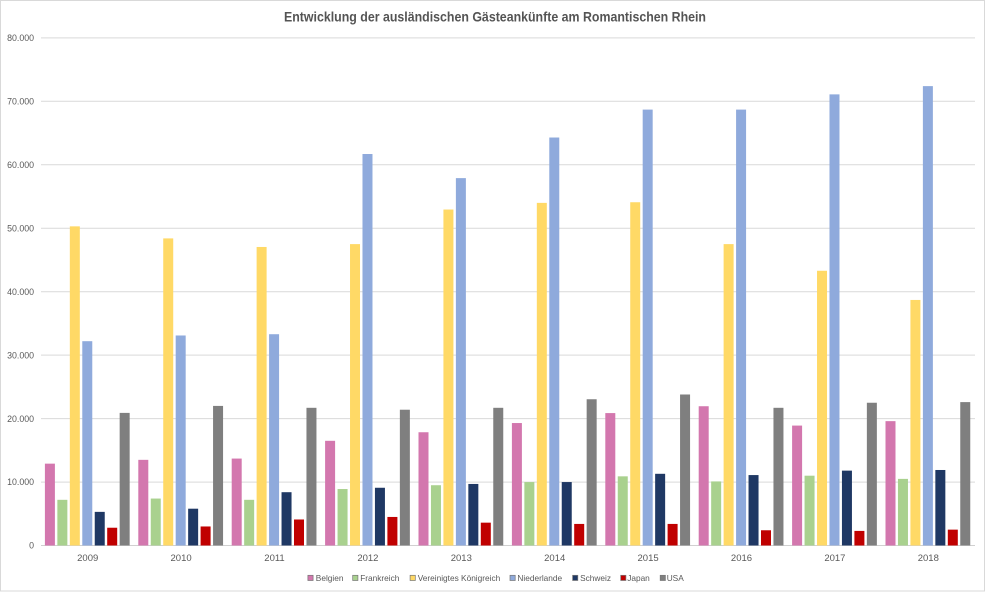  What do you see at coordinates (461, 558) in the screenshot?
I see `svg-text: 2013` at bounding box center [461, 558].